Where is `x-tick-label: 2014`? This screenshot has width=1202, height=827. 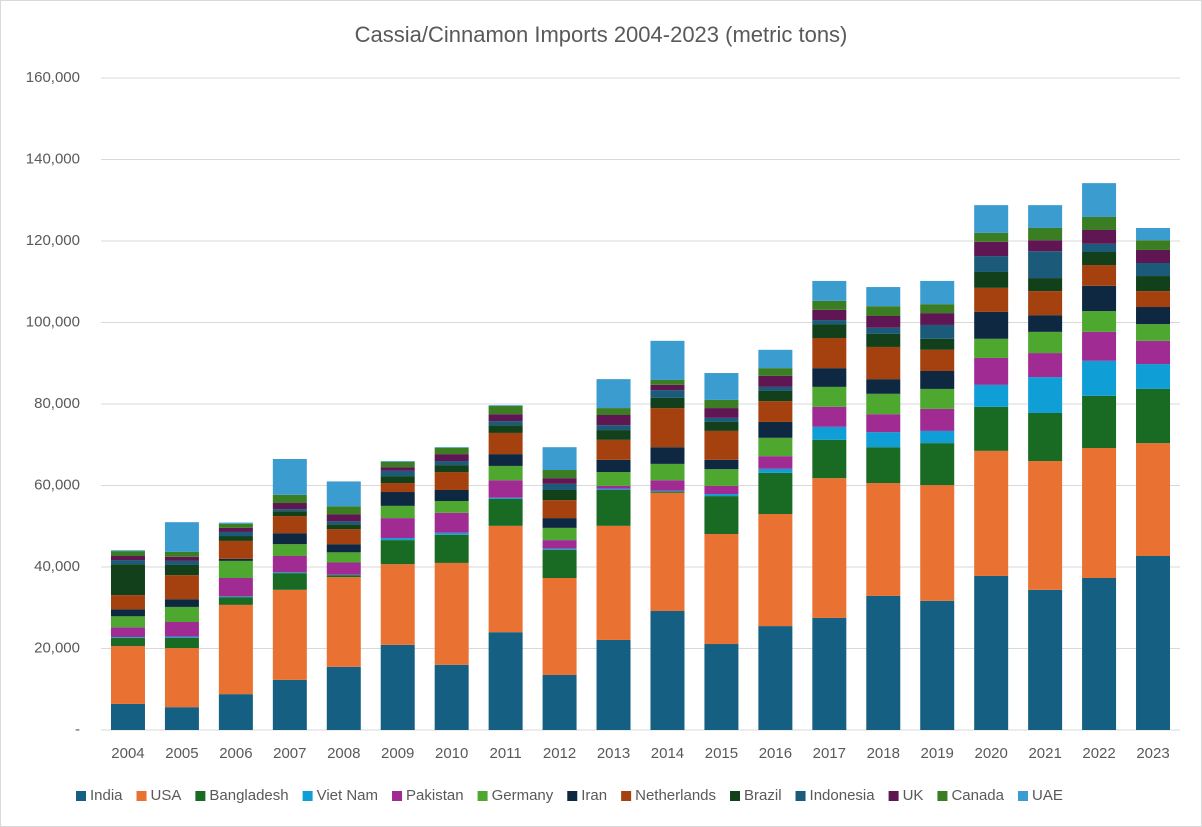 x-tick-label: 2014 is located at coordinates (667, 753).